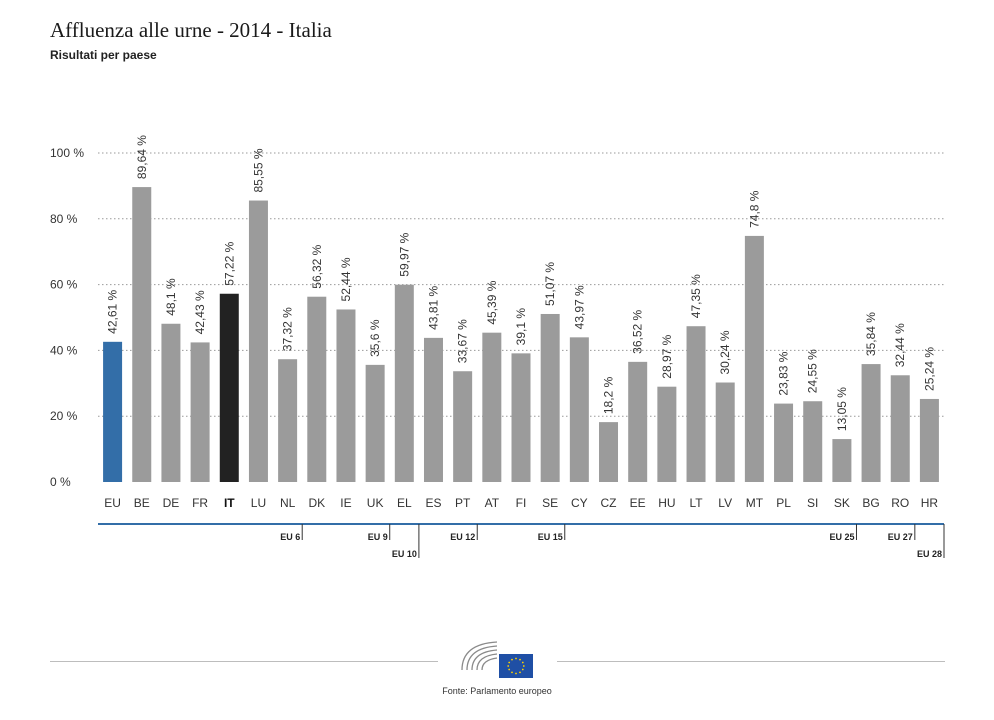 This screenshot has width=994, height=720. What do you see at coordinates (288, 503) in the screenshot?
I see `x-tick-label: NL` at bounding box center [288, 503].